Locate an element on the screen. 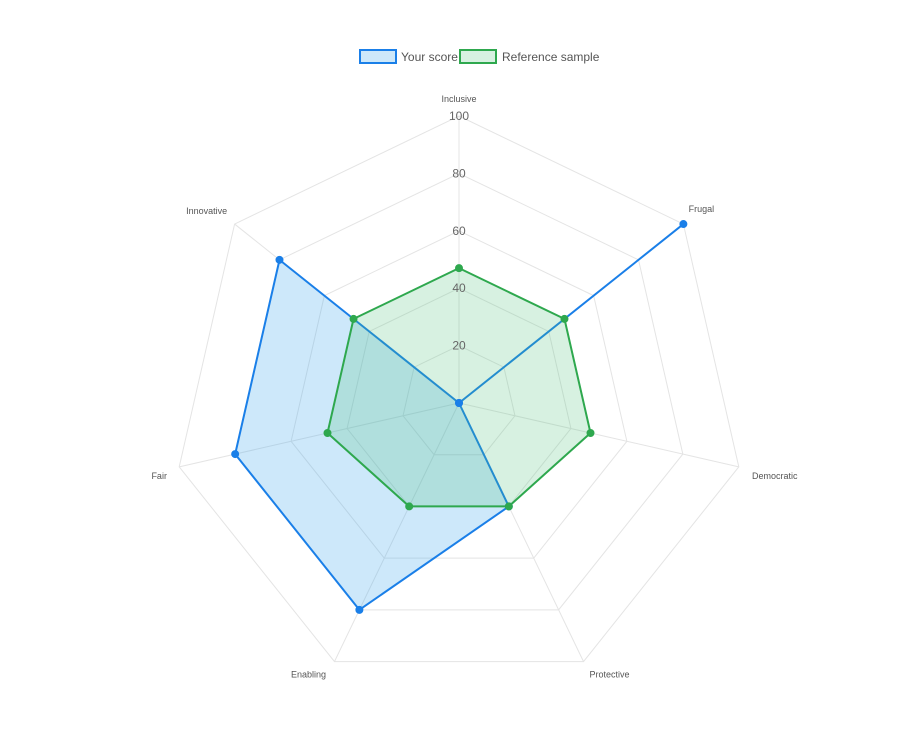  tick-label-40: 40 is located at coordinates (459, 288).